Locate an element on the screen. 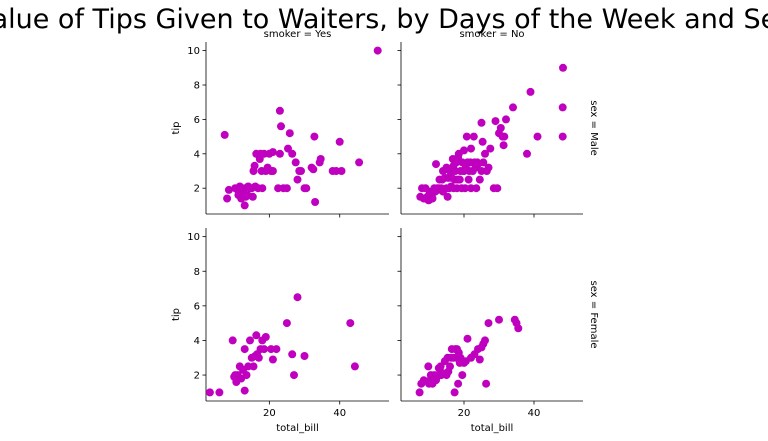 Image resolution: width=768 pixels, height=441 pixels. y-tick-label: 2 is located at coordinates (197, 189).